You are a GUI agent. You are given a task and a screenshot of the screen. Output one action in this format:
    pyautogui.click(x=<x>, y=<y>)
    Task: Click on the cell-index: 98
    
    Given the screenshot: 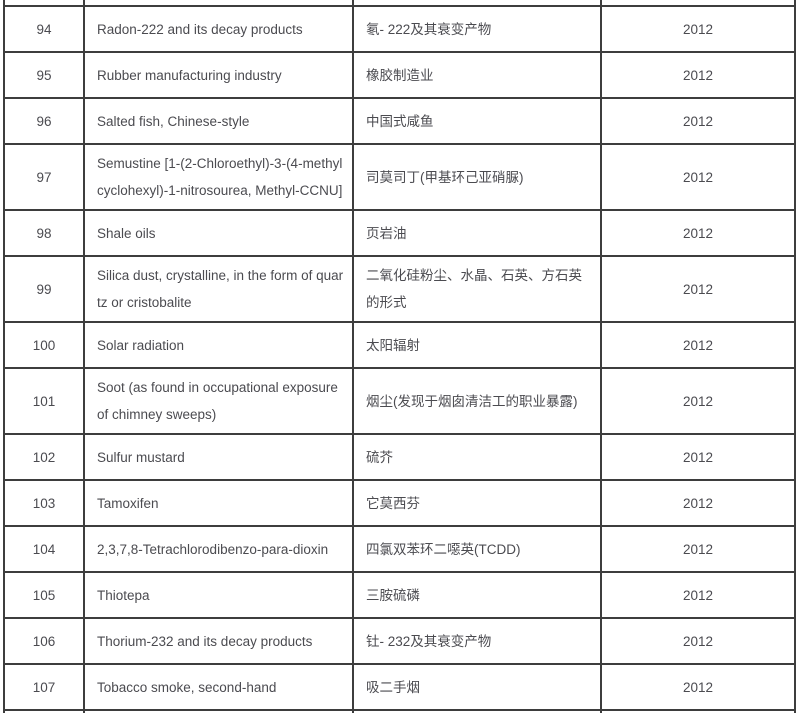 What is the action you would take?
    pyautogui.click(x=44, y=233)
    